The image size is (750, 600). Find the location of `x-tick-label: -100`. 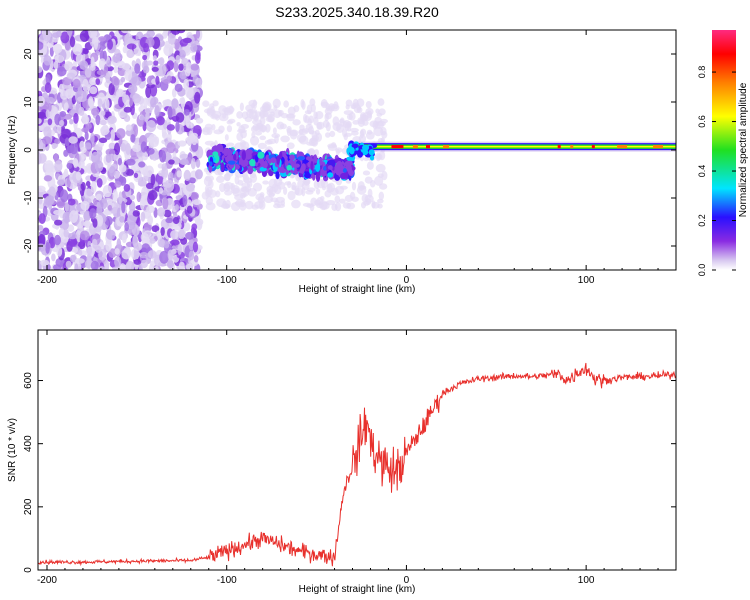

x-tick-label: -100 is located at coordinates (227, 280).